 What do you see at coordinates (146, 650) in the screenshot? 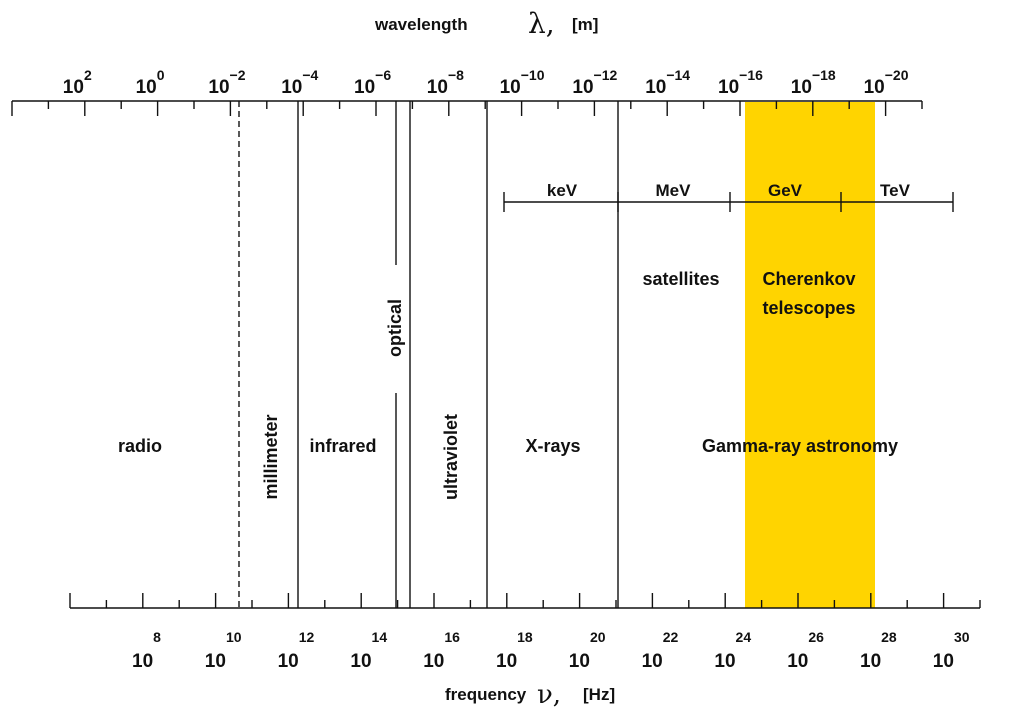
I see `bottom-tick-label: 108` at bounding box center [146, 650].